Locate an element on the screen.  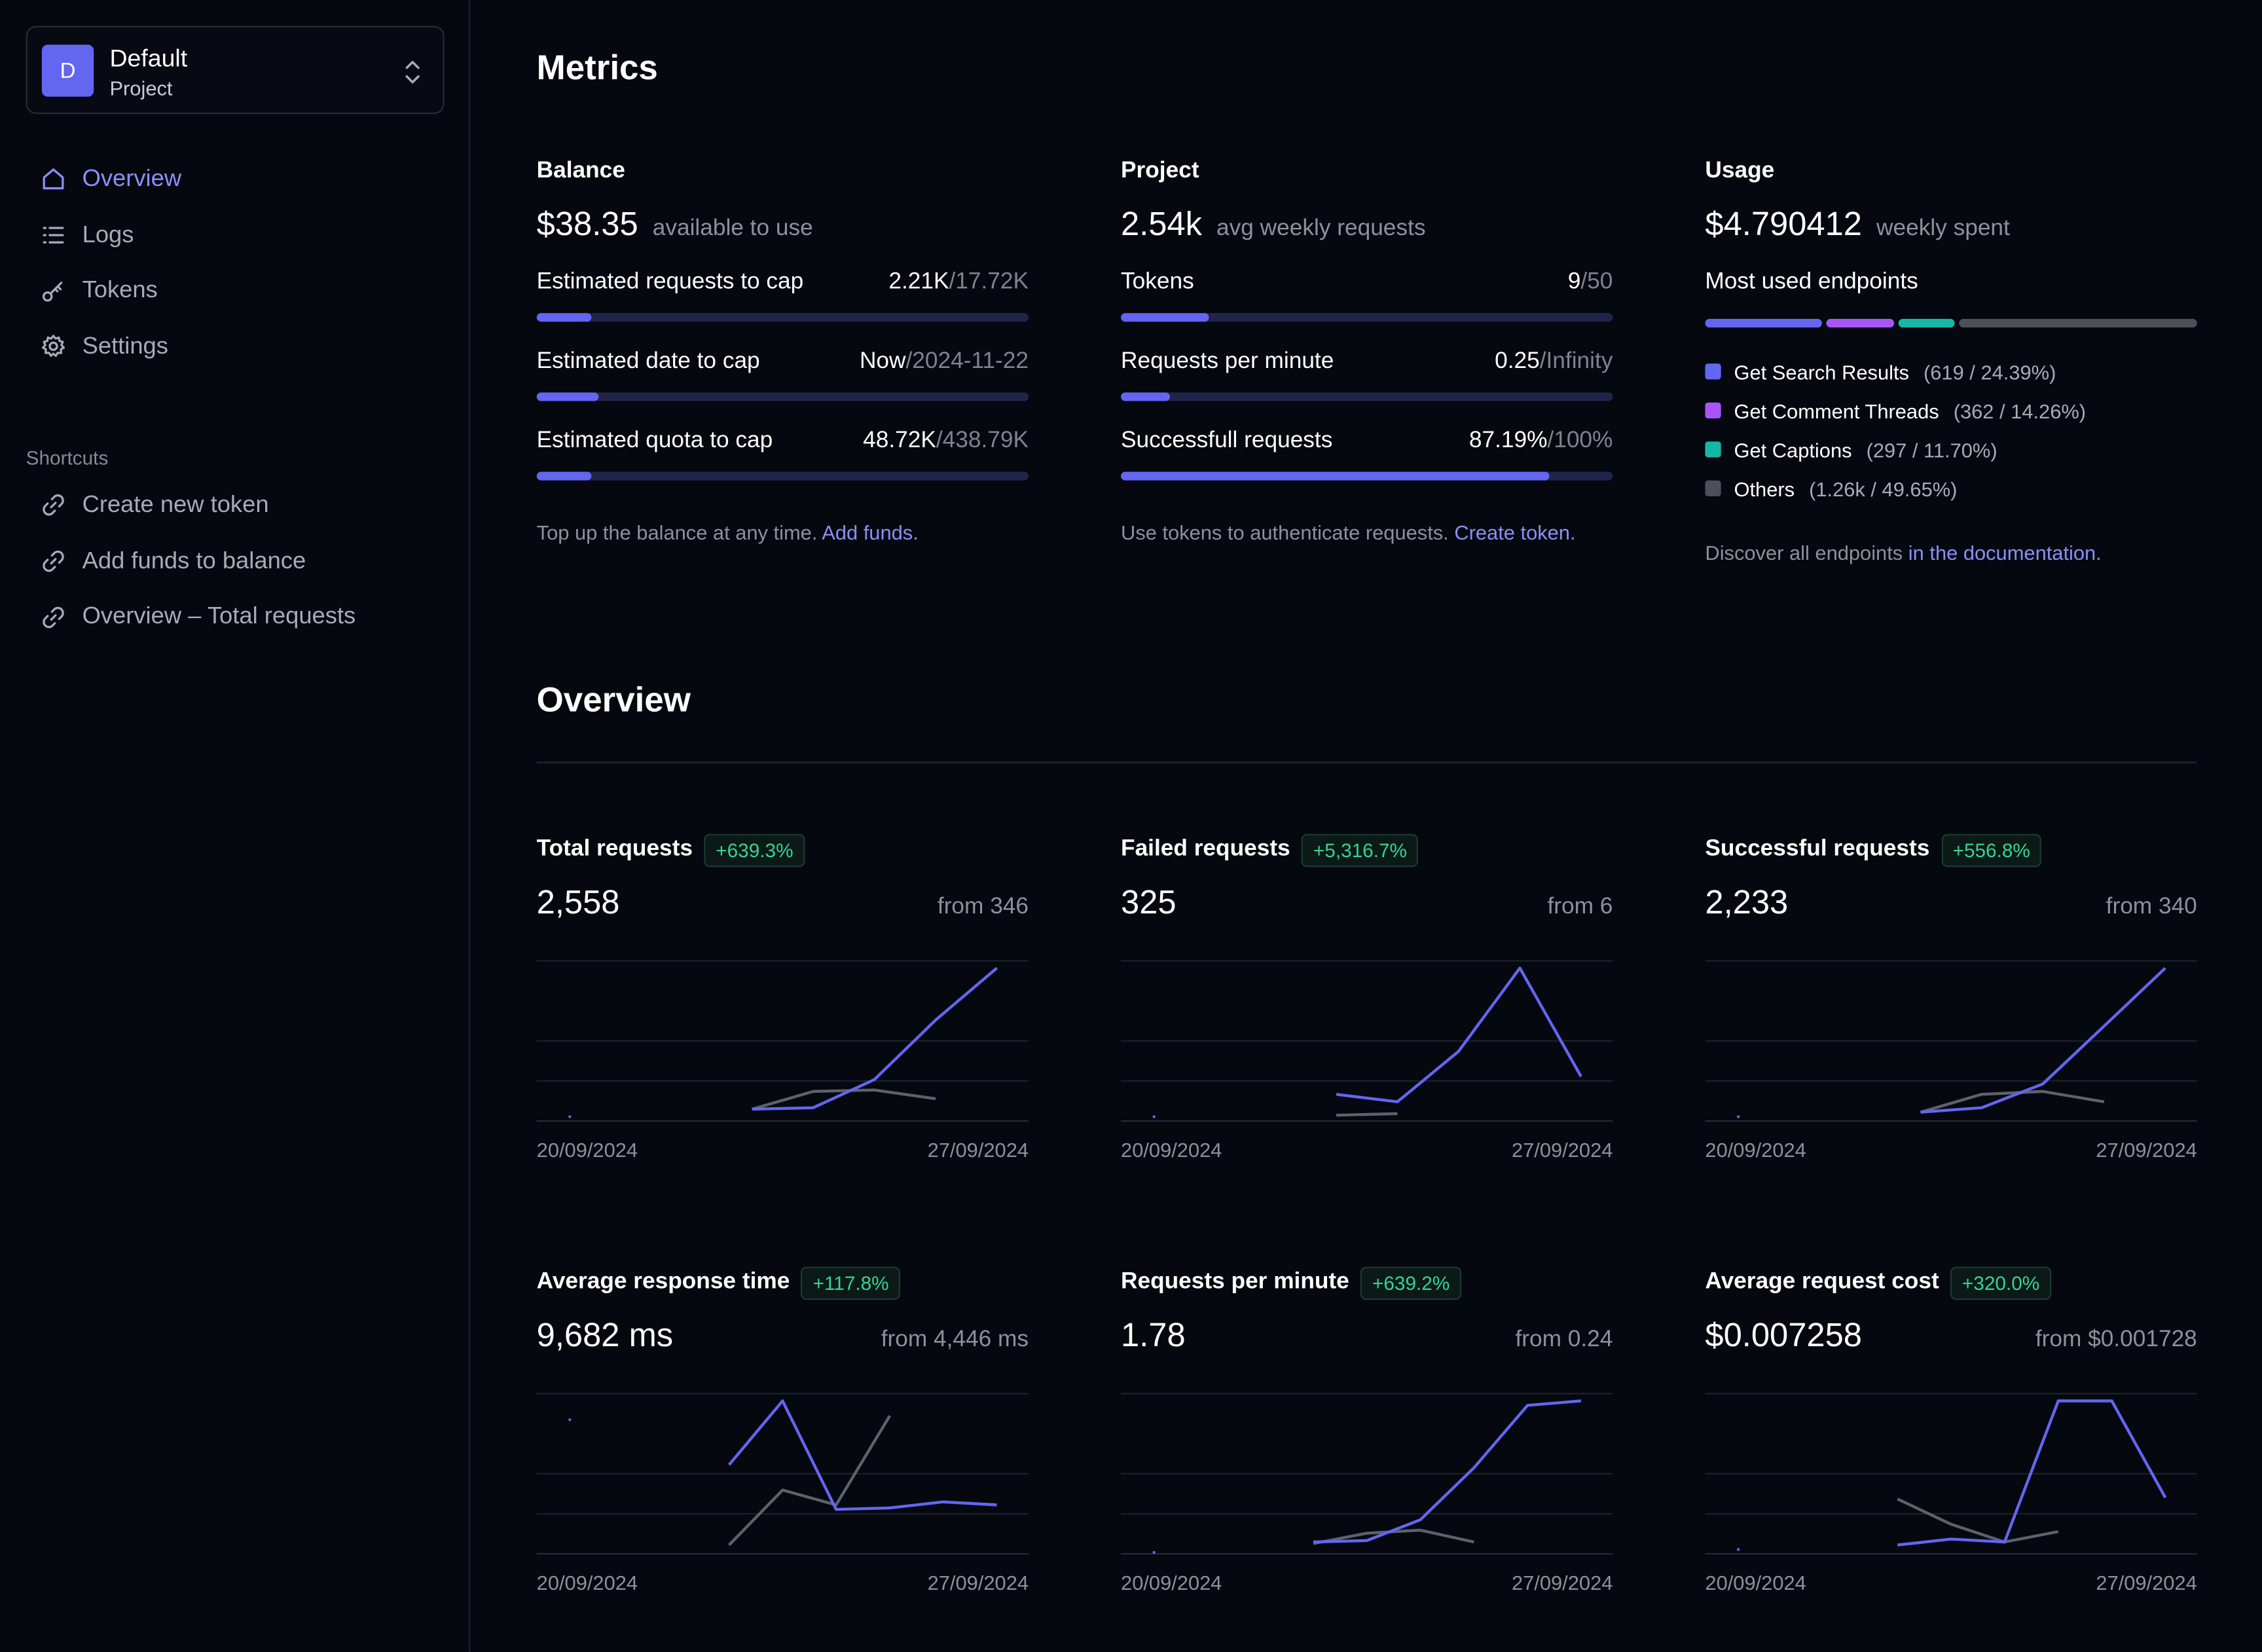
change-badge: +117.8% is located at coordinates (851, 1283).